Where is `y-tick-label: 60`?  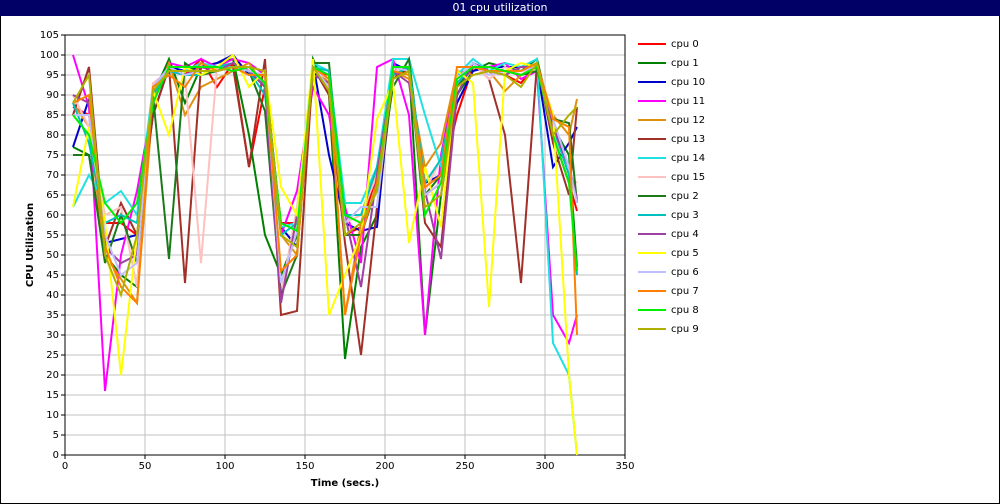 y-tick-label: 60 is located at coordinates (52, 215).